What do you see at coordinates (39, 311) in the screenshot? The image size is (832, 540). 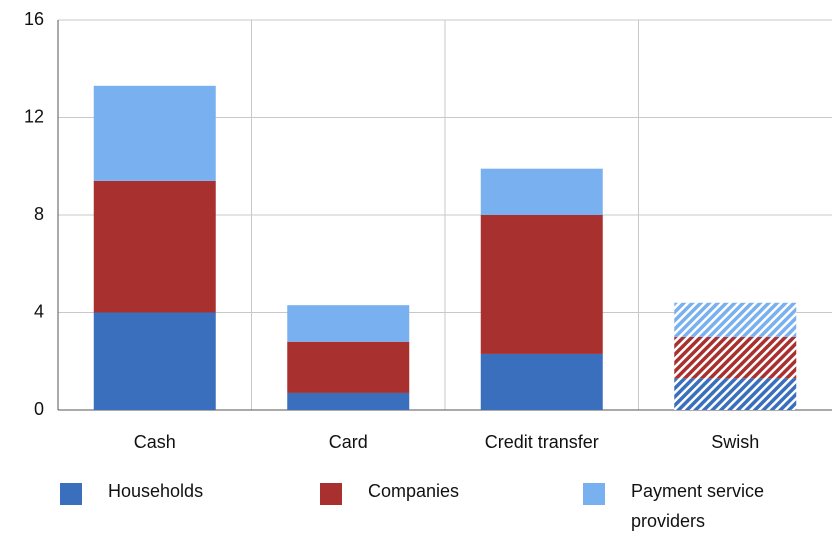 I see `y-tick-label: 4` at bounding box center [39, 311].